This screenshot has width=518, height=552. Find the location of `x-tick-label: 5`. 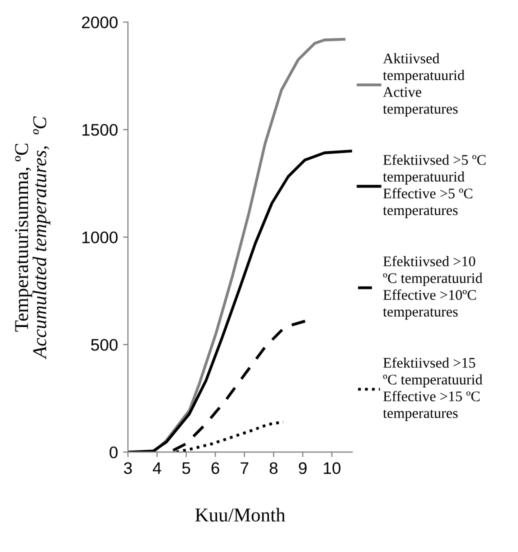

x-tick-label: 5 is located at coordinates (186, 468).